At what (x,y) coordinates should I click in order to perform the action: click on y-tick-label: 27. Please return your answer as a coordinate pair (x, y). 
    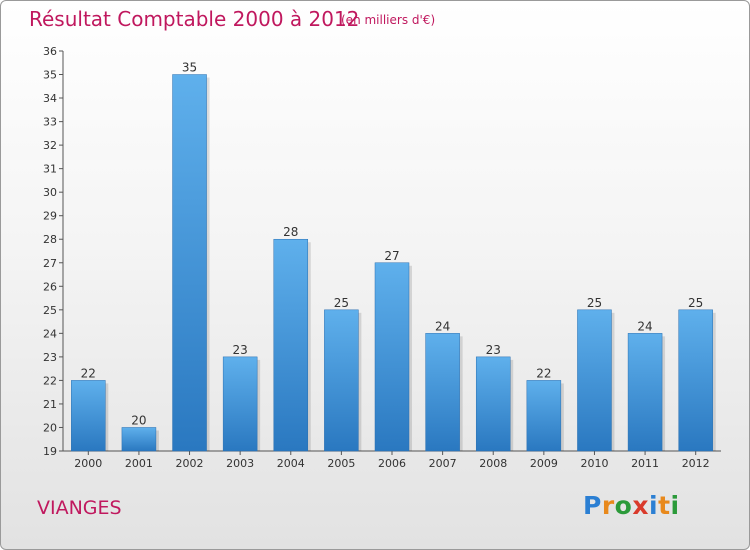
    Looking at the image, I should click on (50, 263).